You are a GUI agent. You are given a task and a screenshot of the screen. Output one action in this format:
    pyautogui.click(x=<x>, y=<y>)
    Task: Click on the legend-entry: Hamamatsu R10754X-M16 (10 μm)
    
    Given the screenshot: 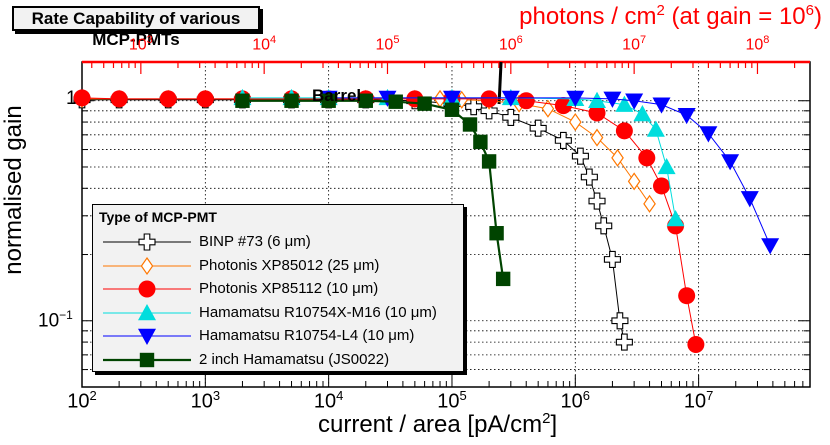 What is the action you would take?
    pyautogui.click(x=277, y=313)
    